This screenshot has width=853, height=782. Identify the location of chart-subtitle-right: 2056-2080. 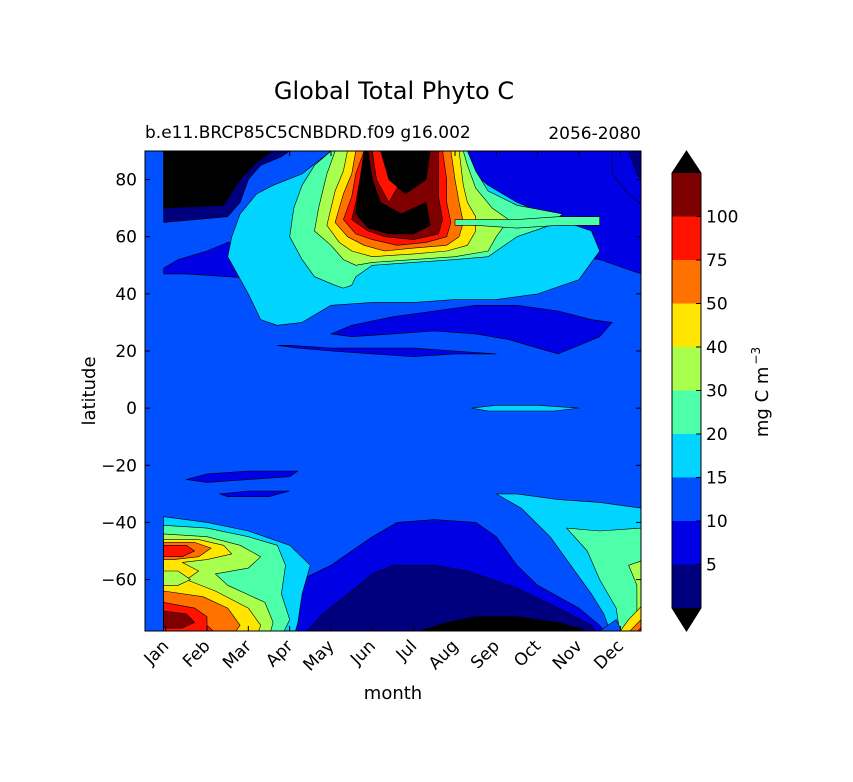
(594, 134).